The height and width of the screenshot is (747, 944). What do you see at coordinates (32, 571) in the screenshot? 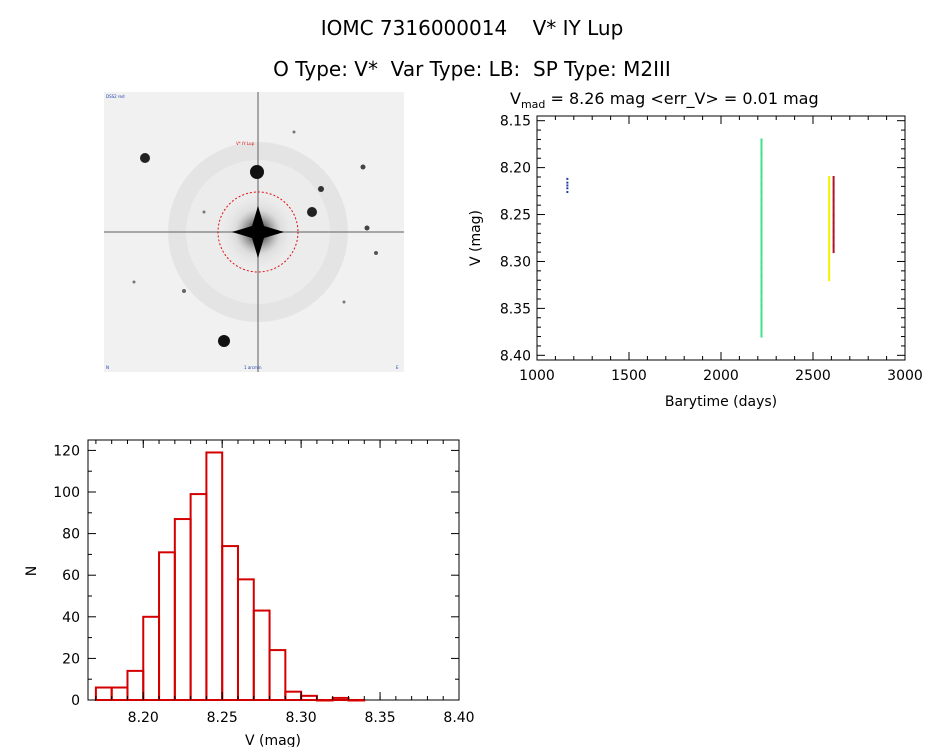
I see `histogram-ylabel: N` at bounding box center [32, 571].